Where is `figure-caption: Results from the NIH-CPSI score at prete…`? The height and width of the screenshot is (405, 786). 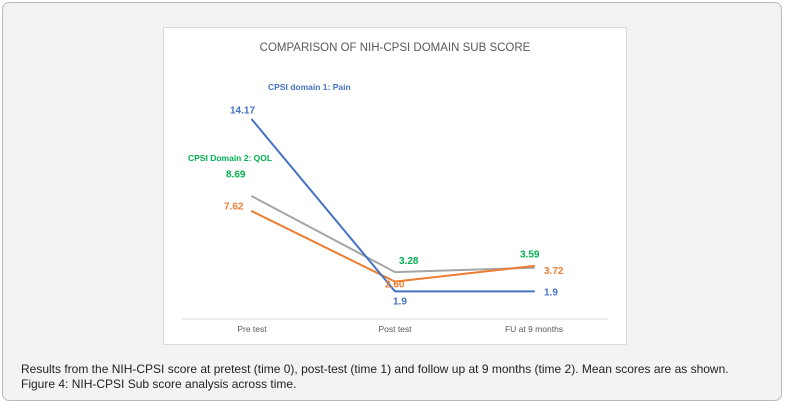
figure-caption: Results from the NIH-CPSI score at prete… is located at coordinates (396, 377).